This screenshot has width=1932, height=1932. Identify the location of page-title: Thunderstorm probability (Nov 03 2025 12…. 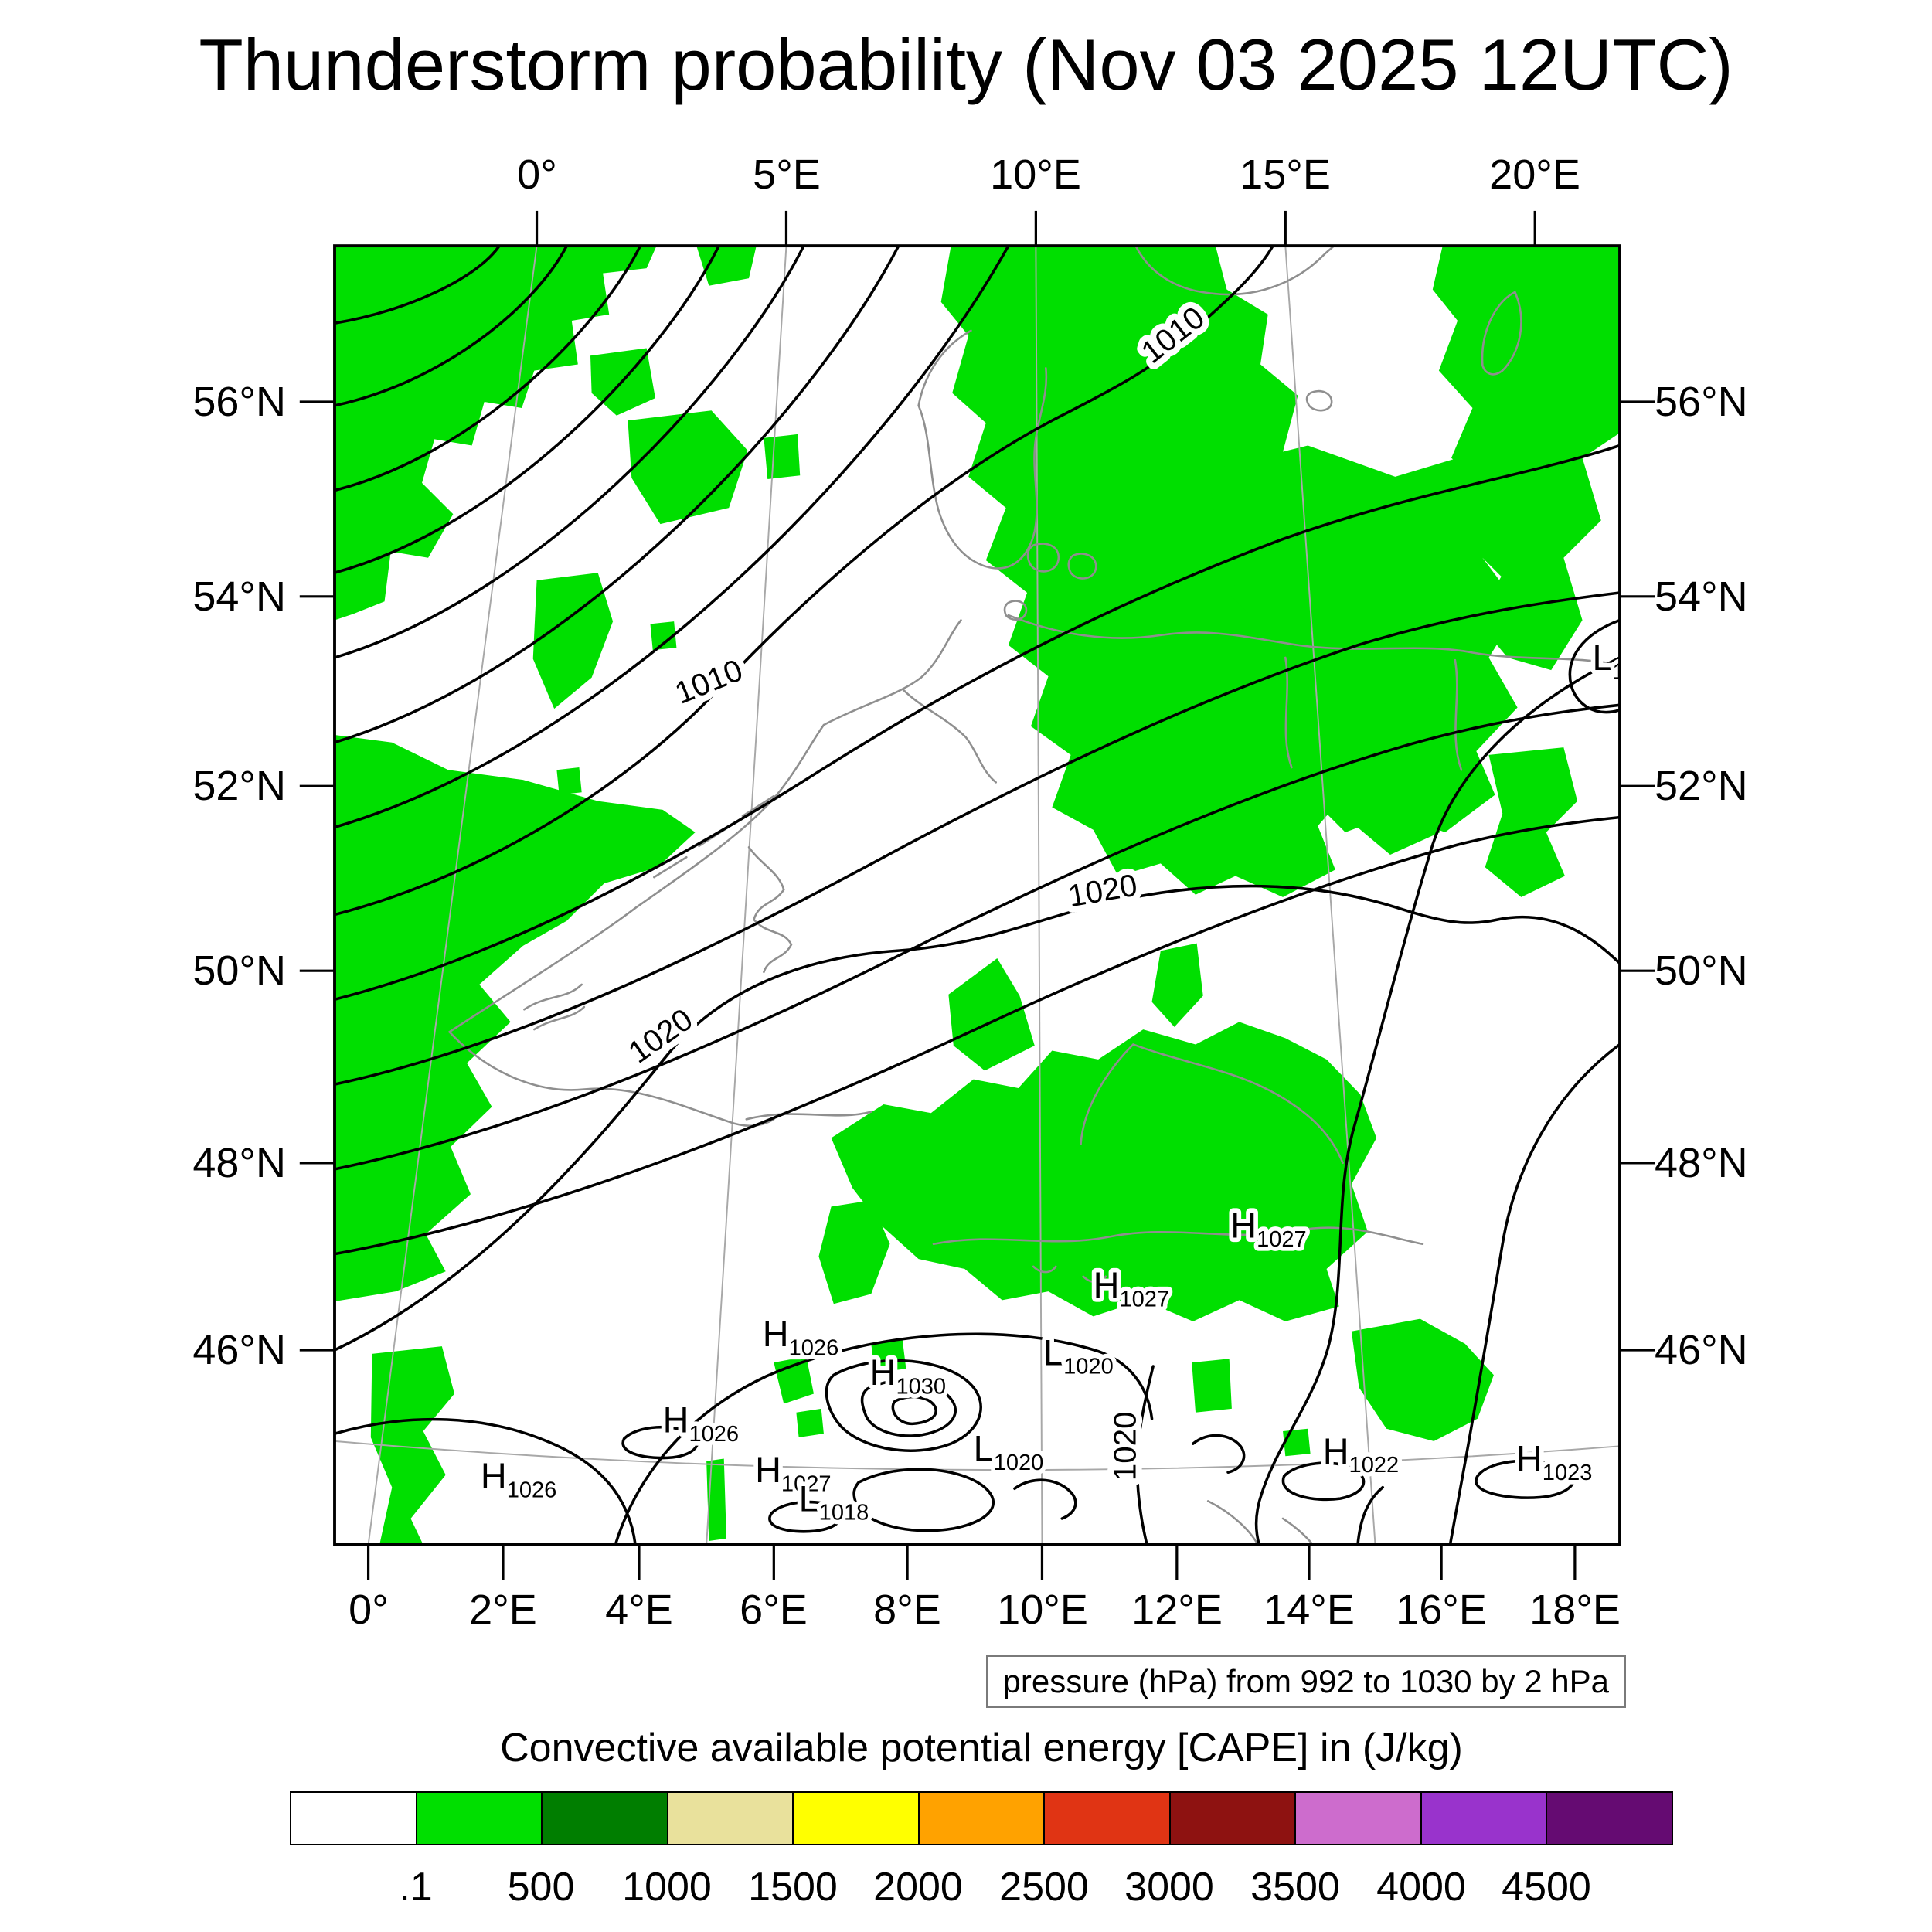
(966, 64).